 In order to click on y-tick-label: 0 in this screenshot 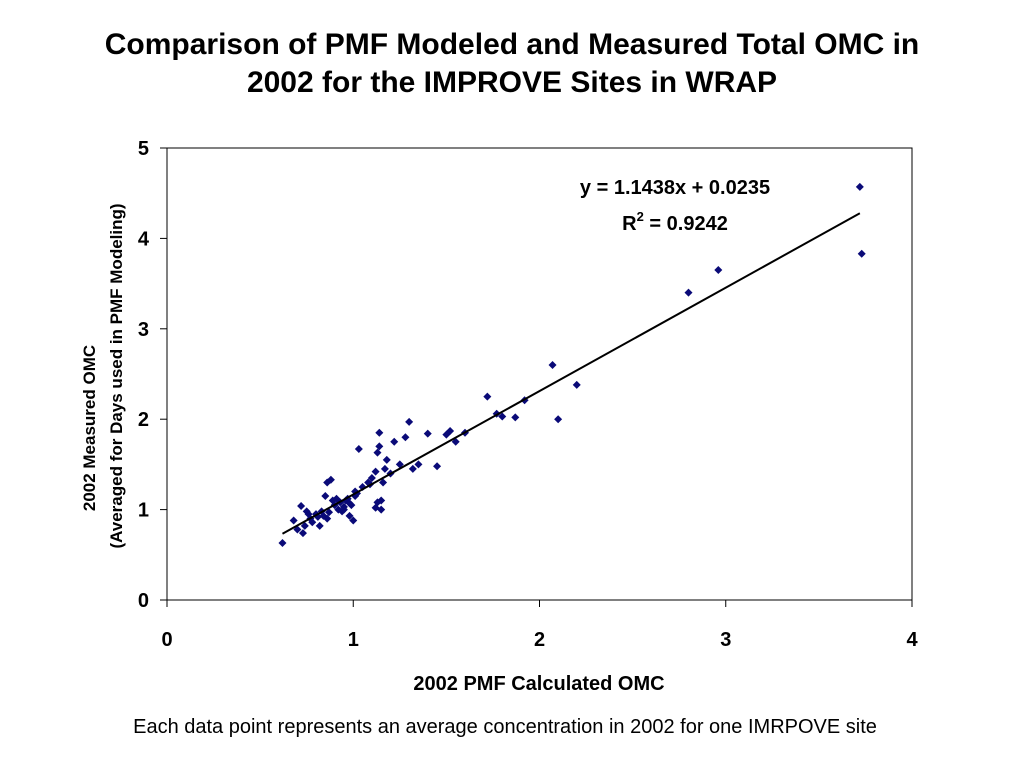, I will do `click(143, 601)`.